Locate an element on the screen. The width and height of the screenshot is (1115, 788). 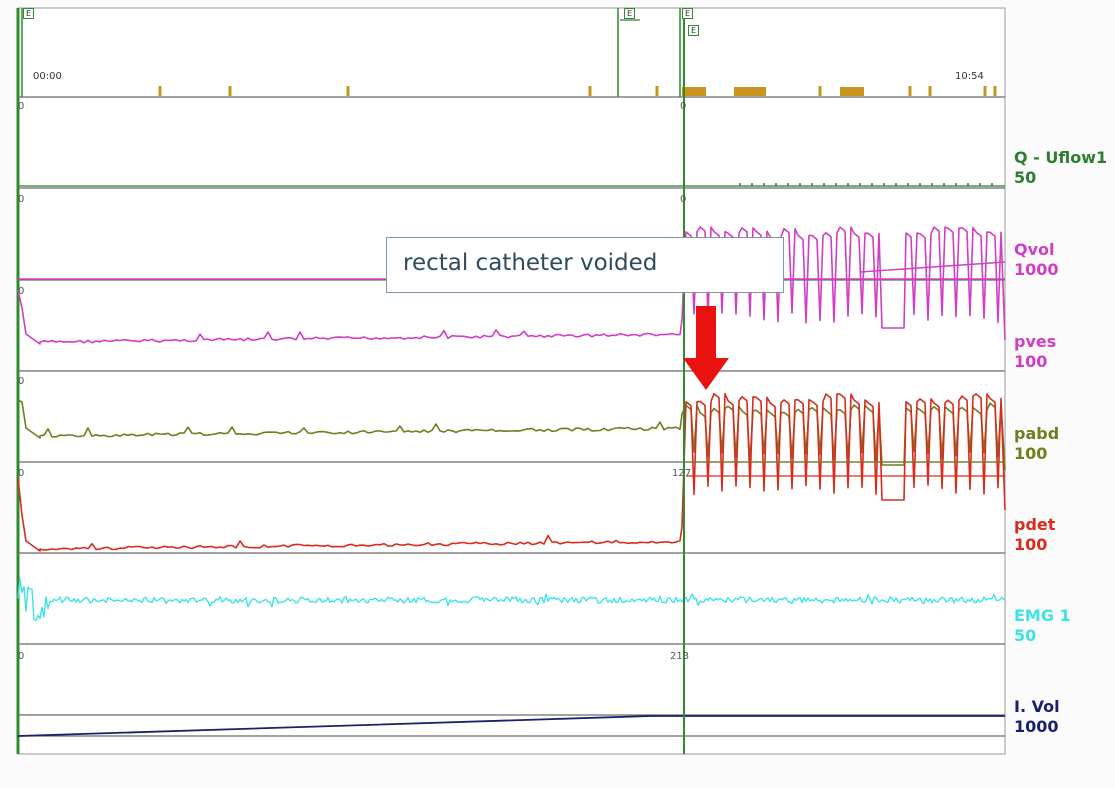
qvol-left-readout: 0 is located at coordinates (21, 199).